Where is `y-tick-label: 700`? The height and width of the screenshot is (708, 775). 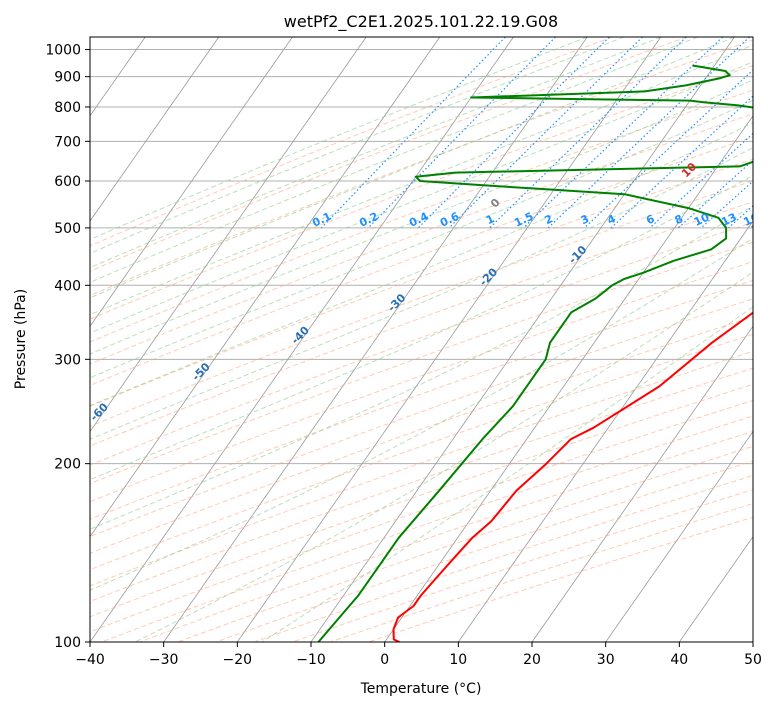
y-tick-label: 700 is located at coordinates (67, 142).